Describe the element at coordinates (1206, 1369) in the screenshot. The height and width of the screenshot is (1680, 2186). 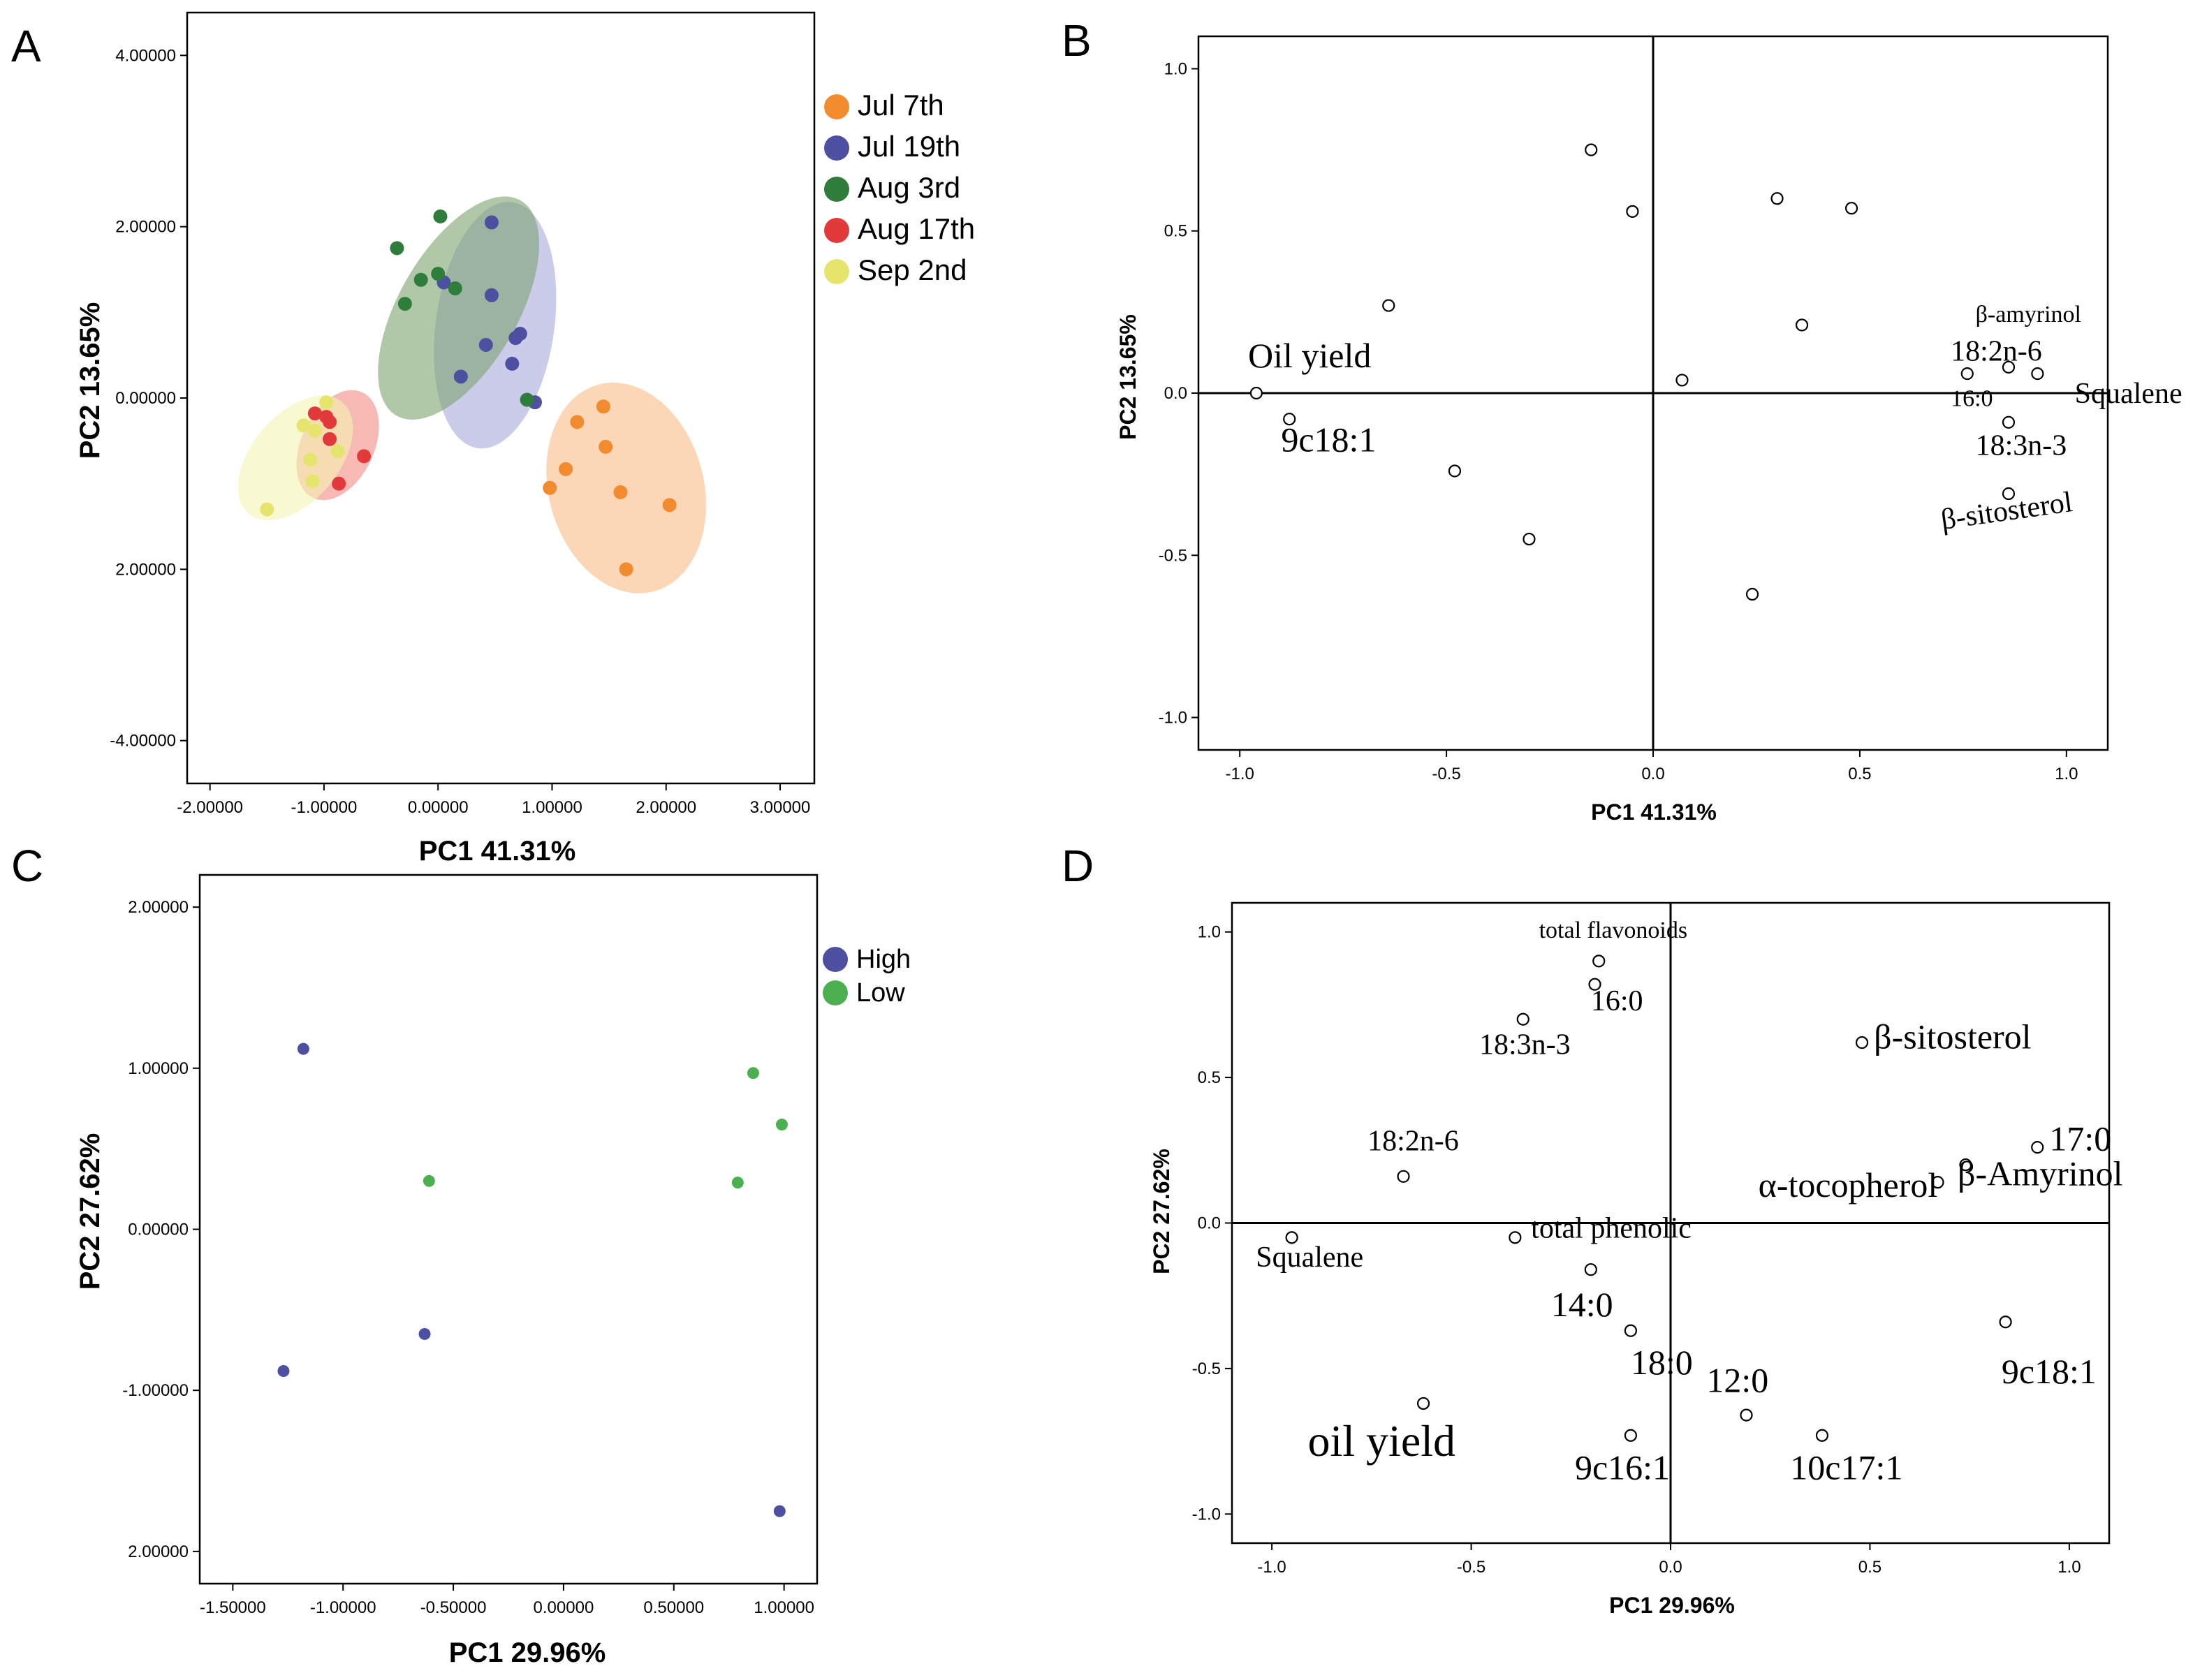
I see `y-tick-label: -0.5` at that location.